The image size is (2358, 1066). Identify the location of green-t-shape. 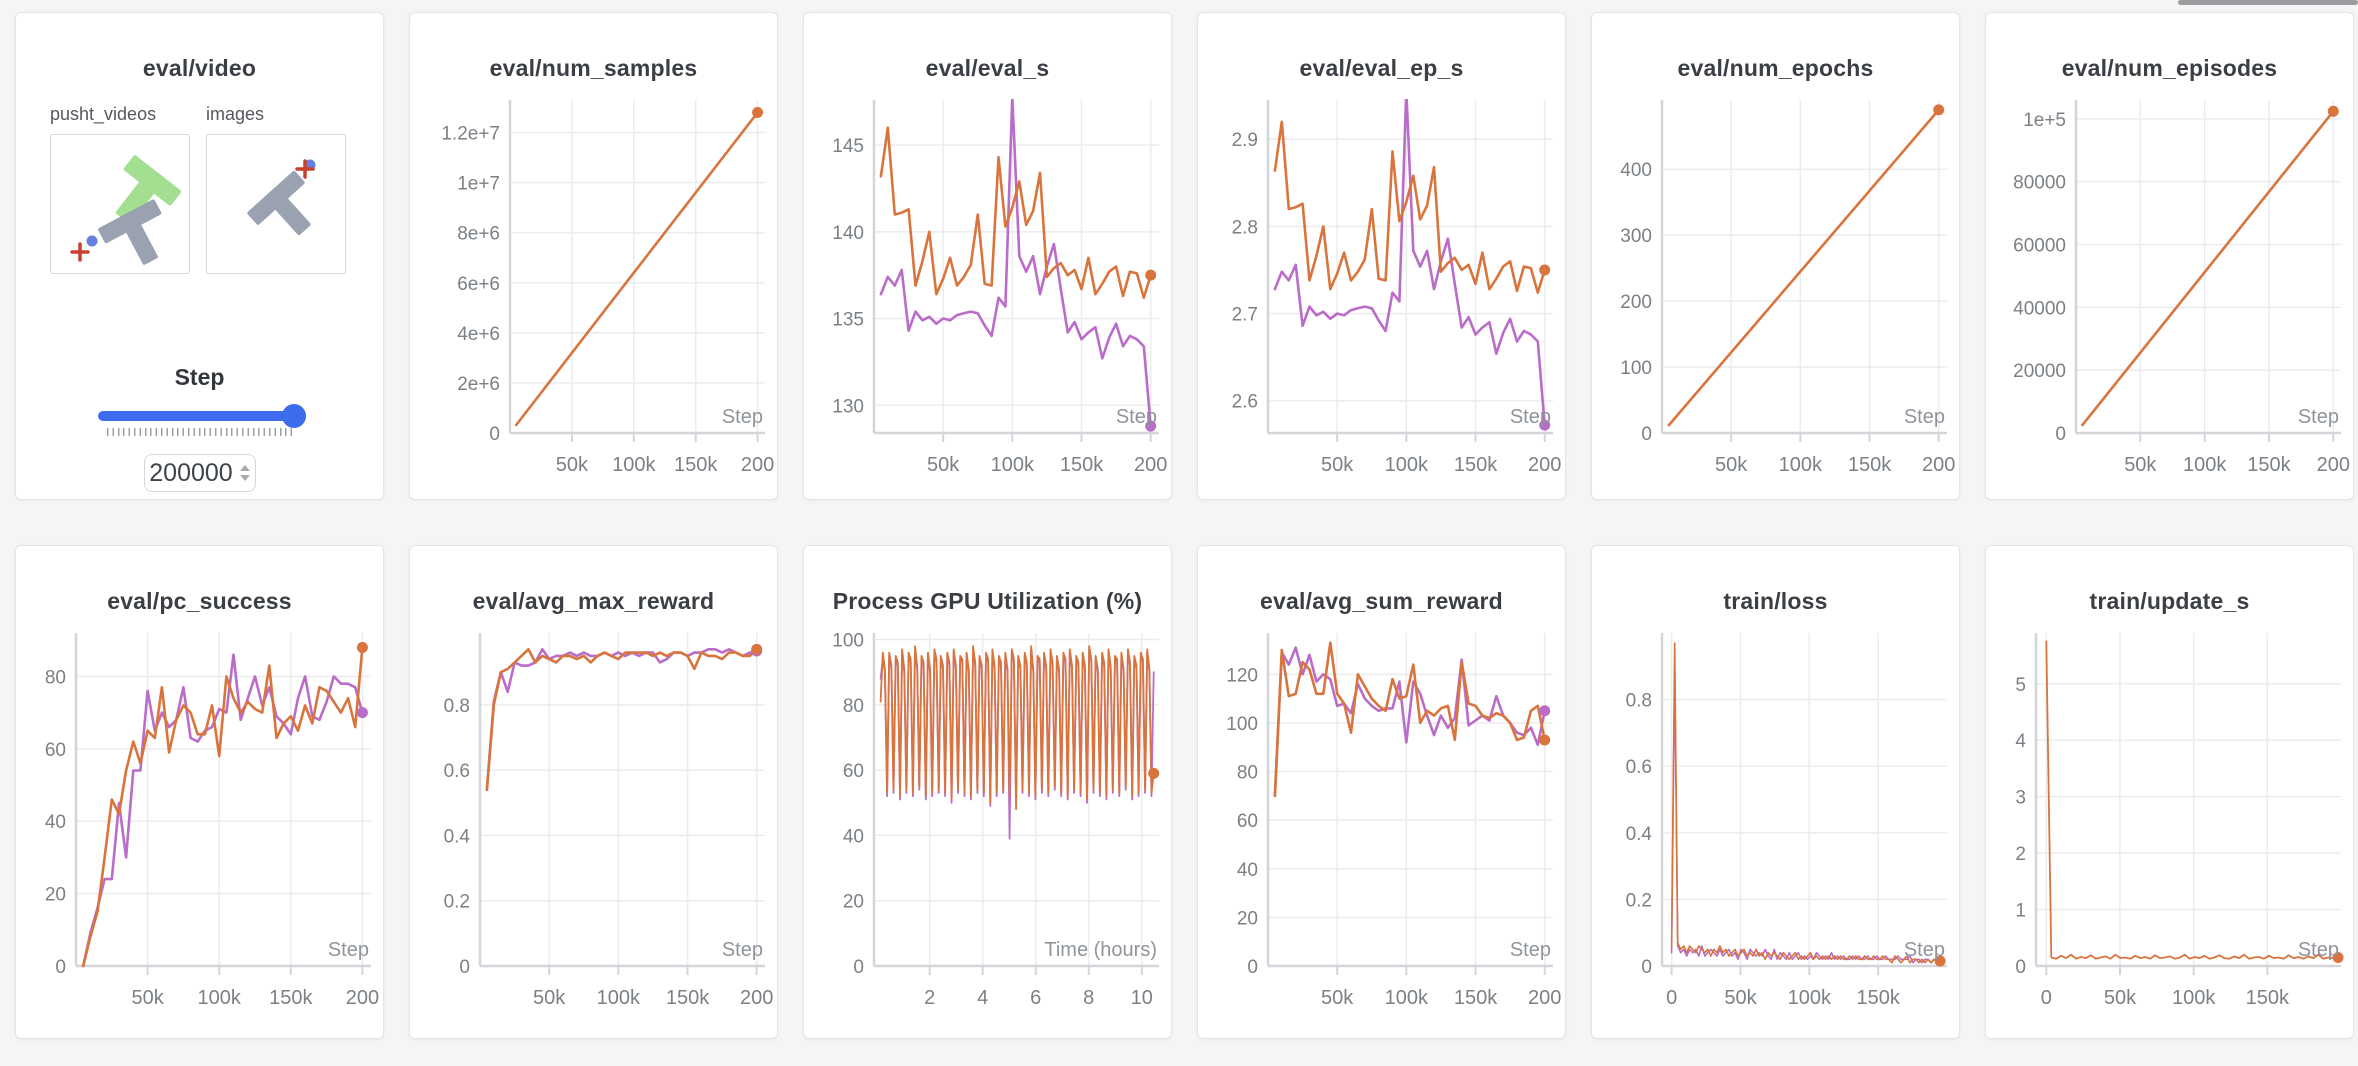
(148, 189).